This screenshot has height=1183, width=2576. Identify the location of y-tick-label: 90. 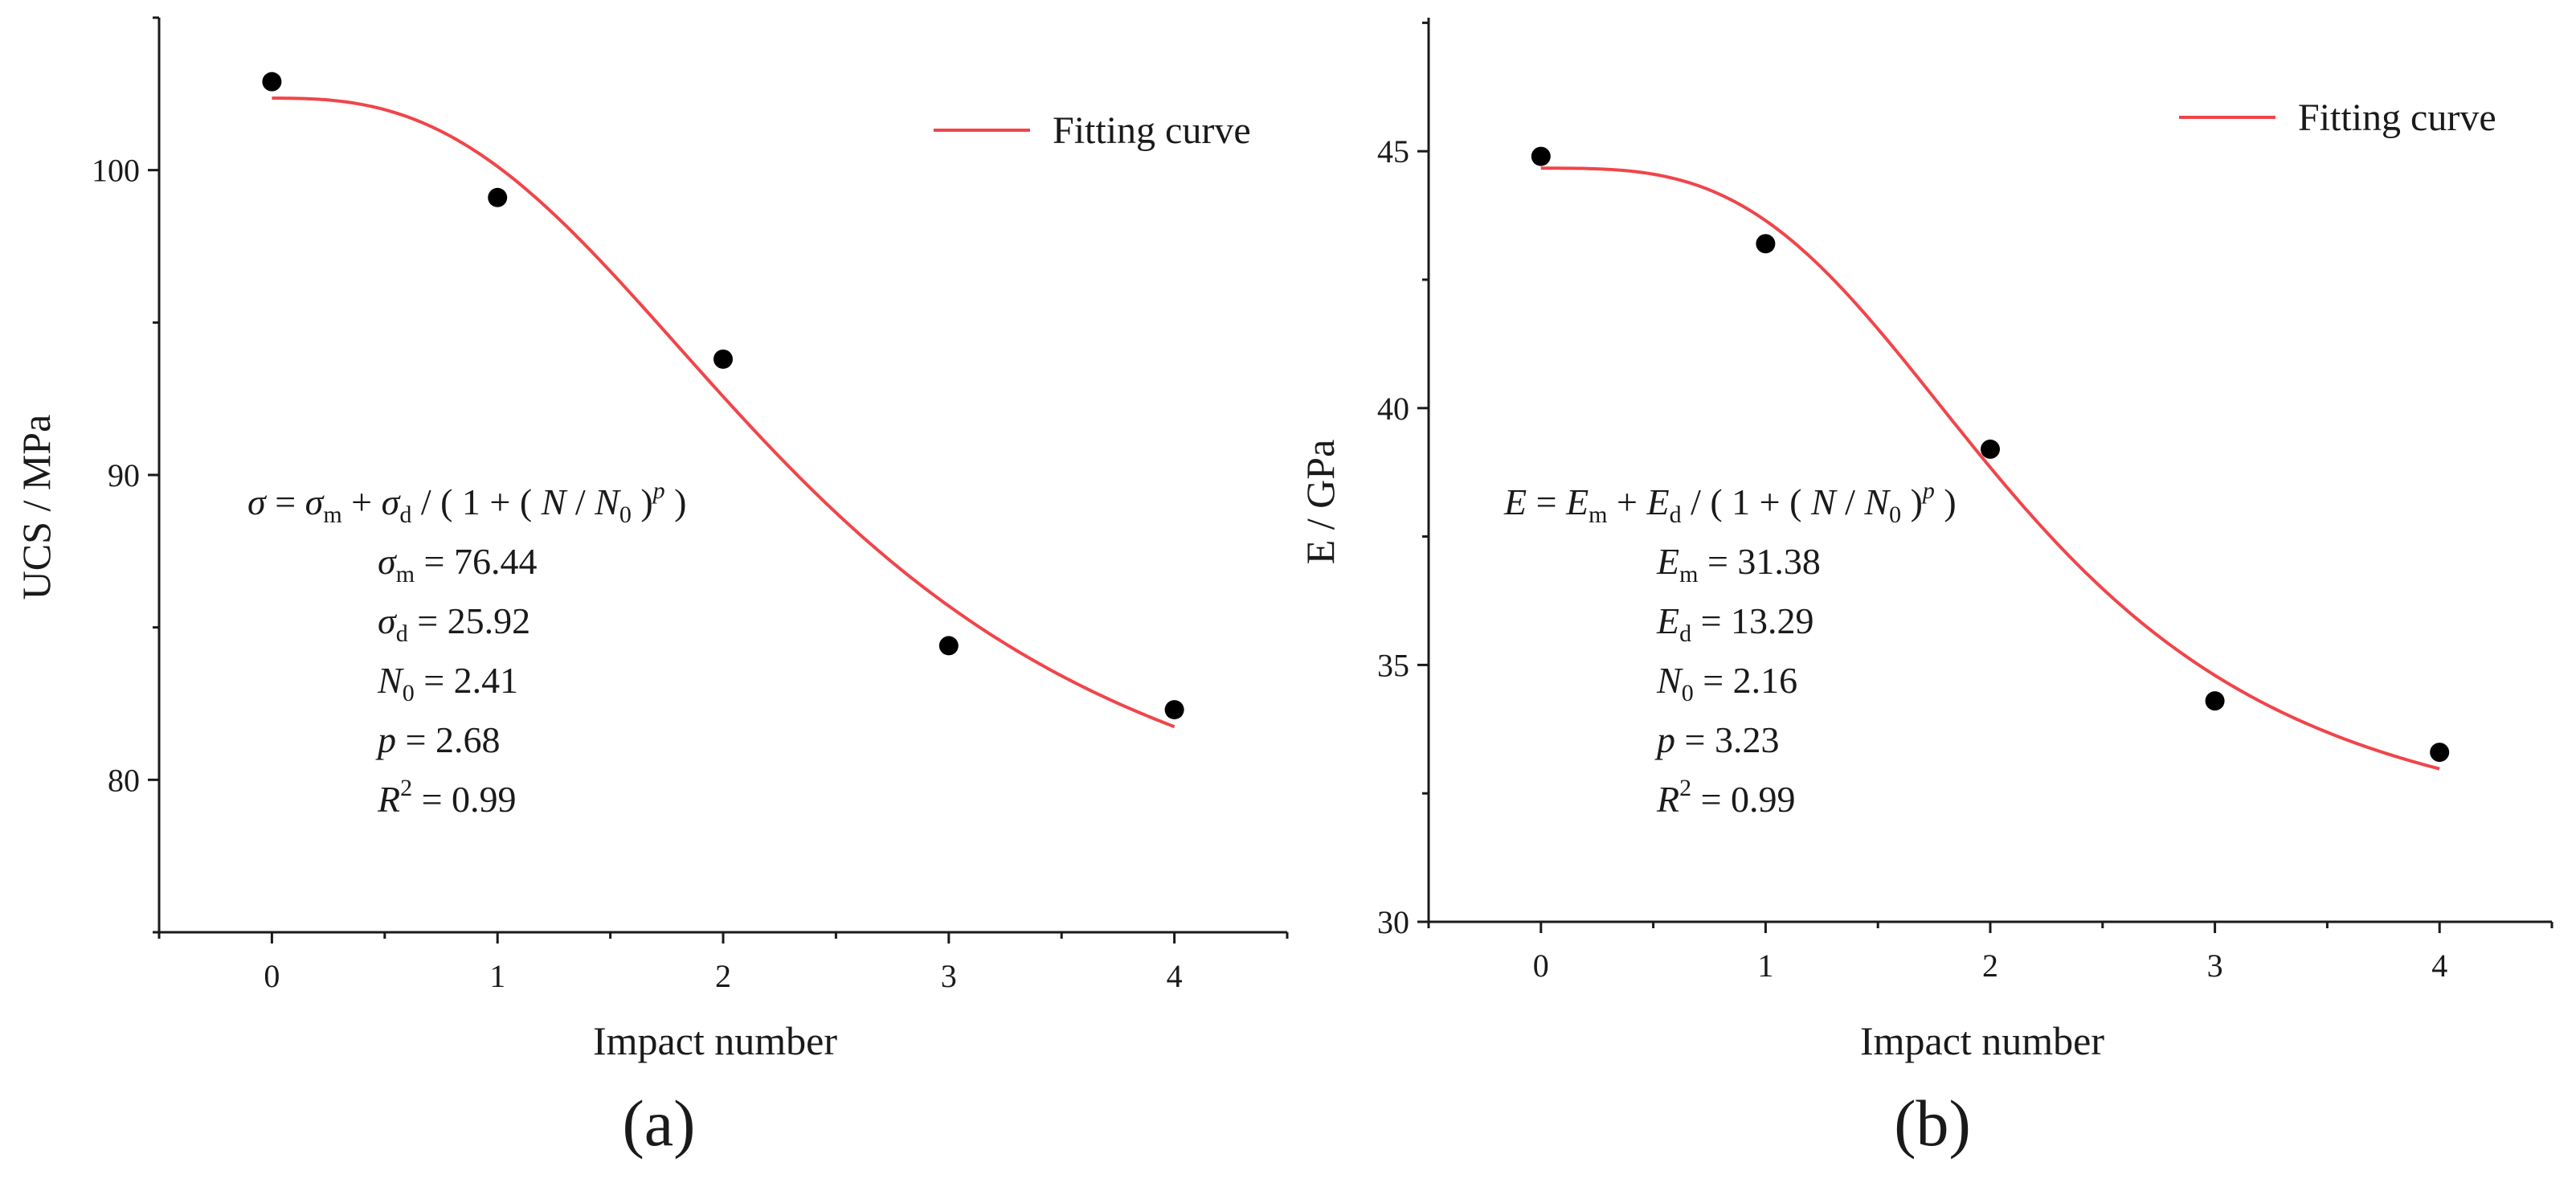
(124, 475).